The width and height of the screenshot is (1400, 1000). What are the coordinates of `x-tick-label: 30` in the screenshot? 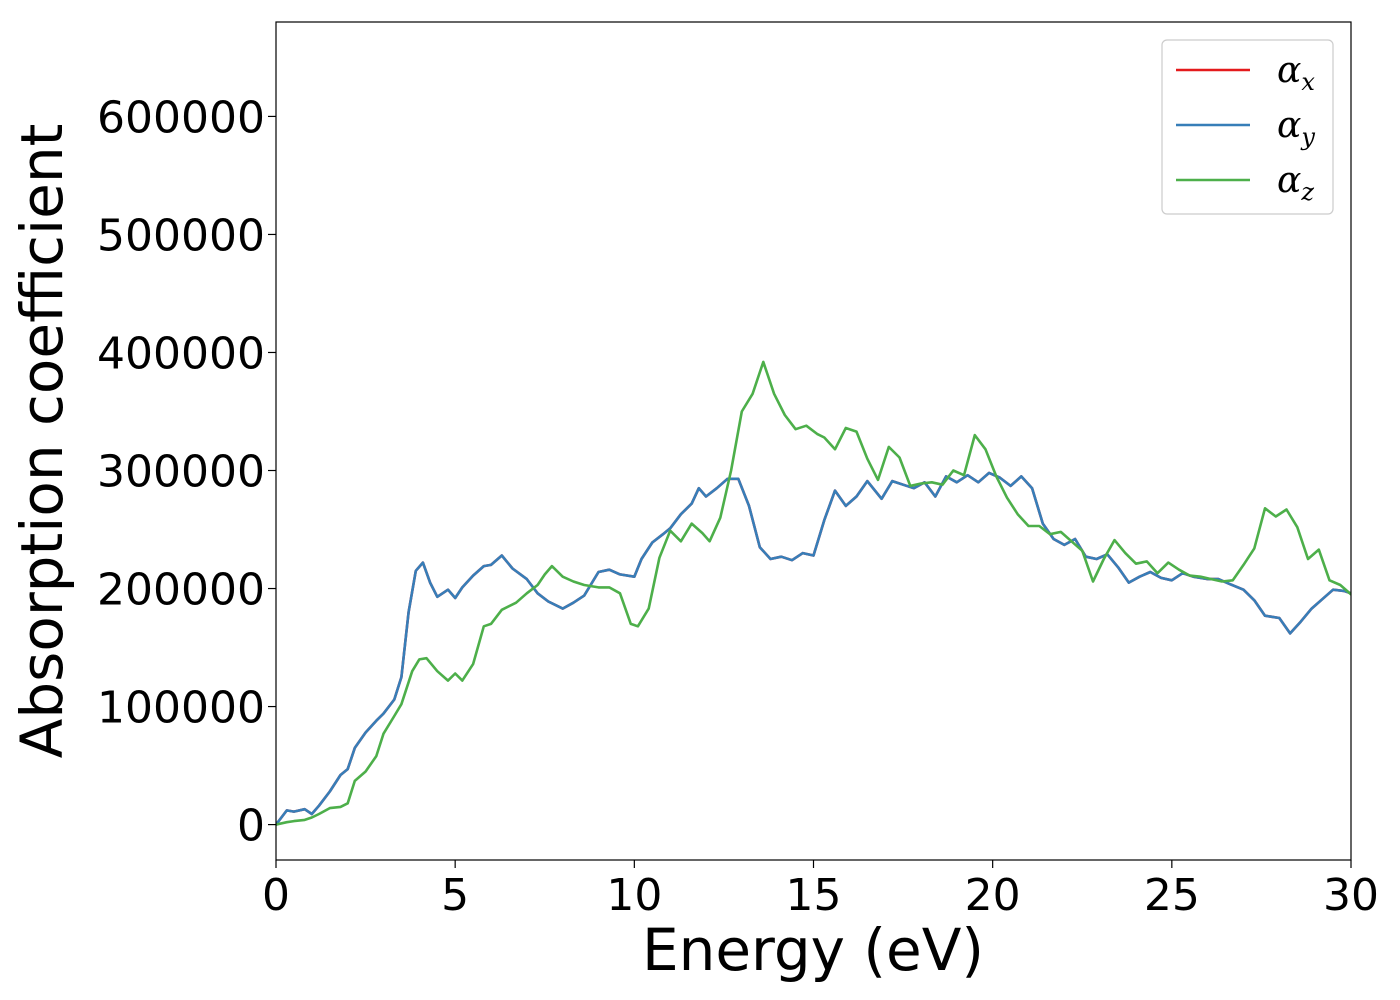 It's located at (1351, 895).